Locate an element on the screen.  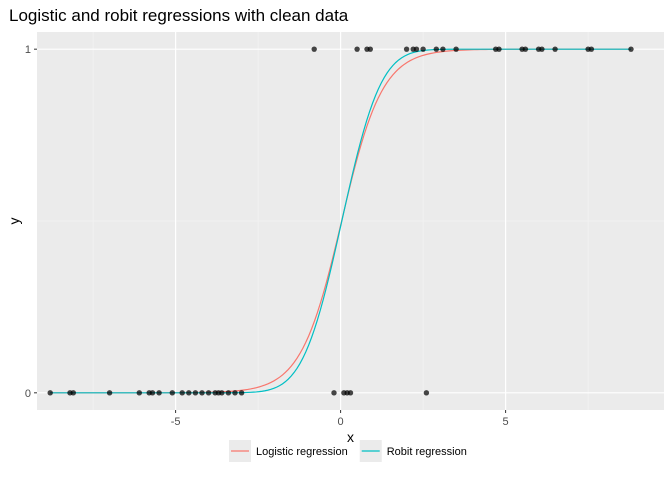
x-tick-label: 5 is located at coordinates (506, 422).